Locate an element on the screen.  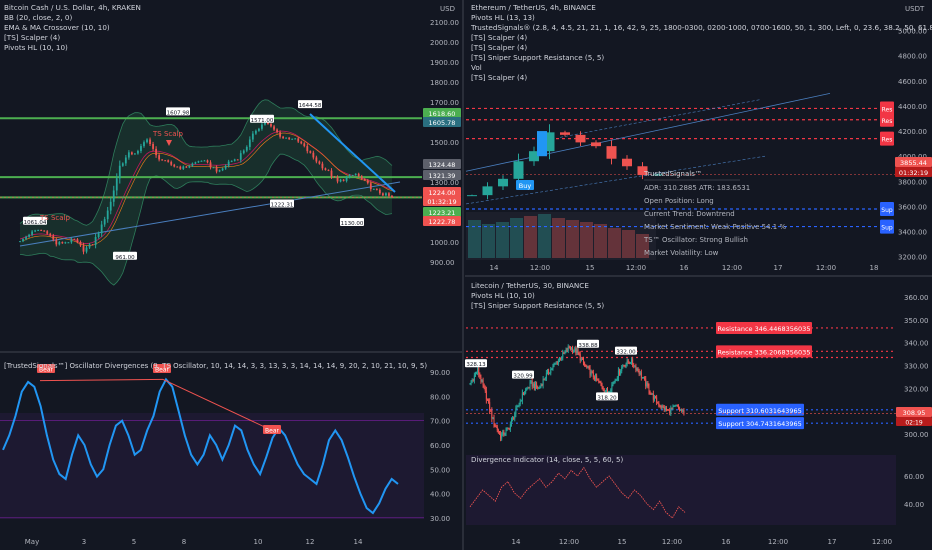
eth-candles is located at coordinates (565, 162).